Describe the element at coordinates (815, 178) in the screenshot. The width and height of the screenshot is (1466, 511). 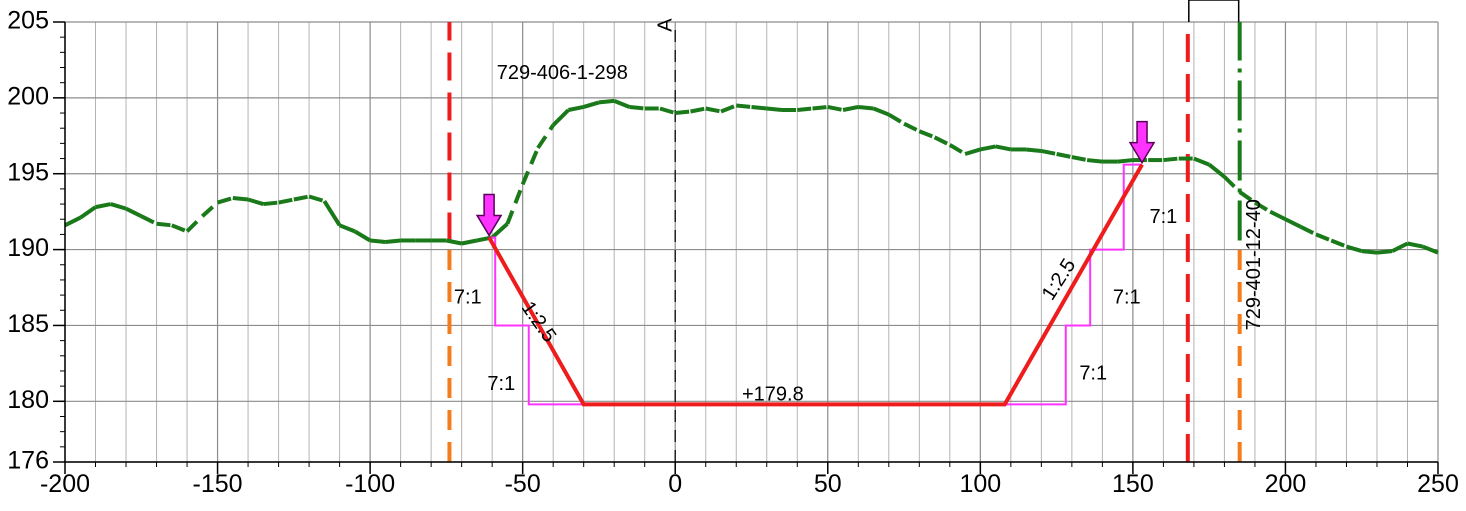
I see `marker-arrows` at that location.